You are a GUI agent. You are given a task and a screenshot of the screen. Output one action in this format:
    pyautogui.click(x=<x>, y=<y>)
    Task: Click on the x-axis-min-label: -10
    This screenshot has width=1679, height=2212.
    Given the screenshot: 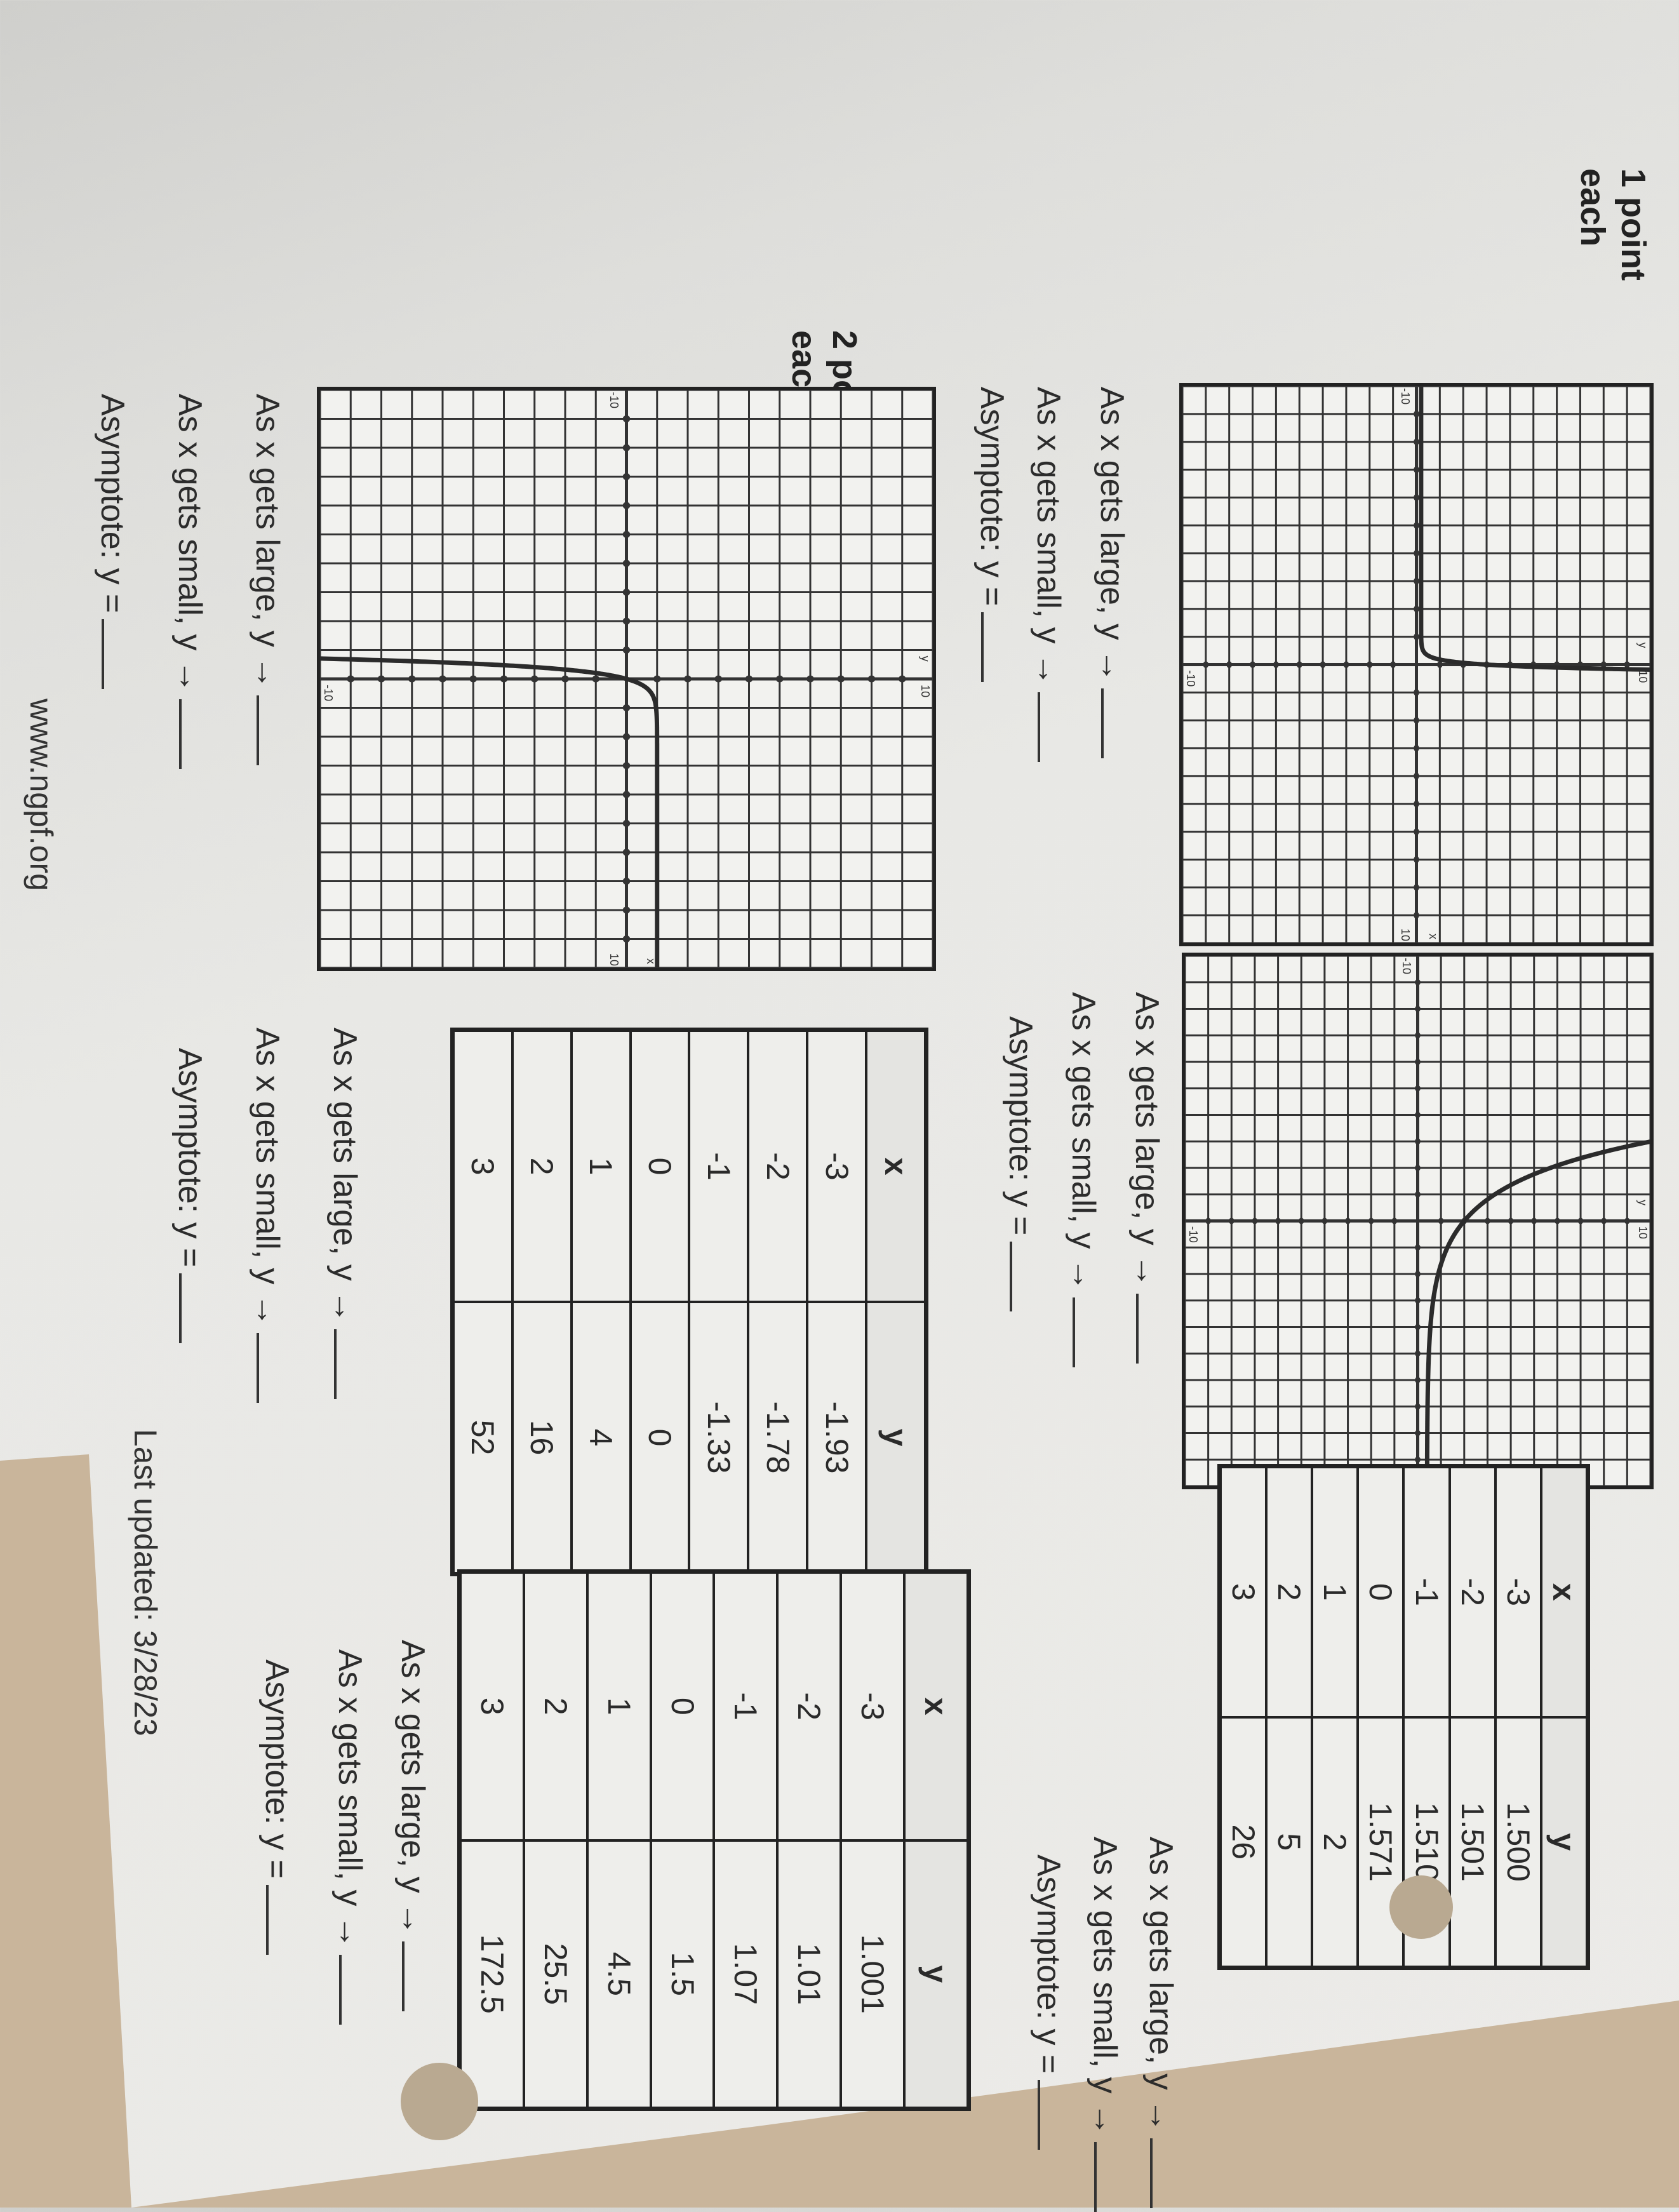 What is the action you would take?
    pyautogui.click(x=613, y=400)
    